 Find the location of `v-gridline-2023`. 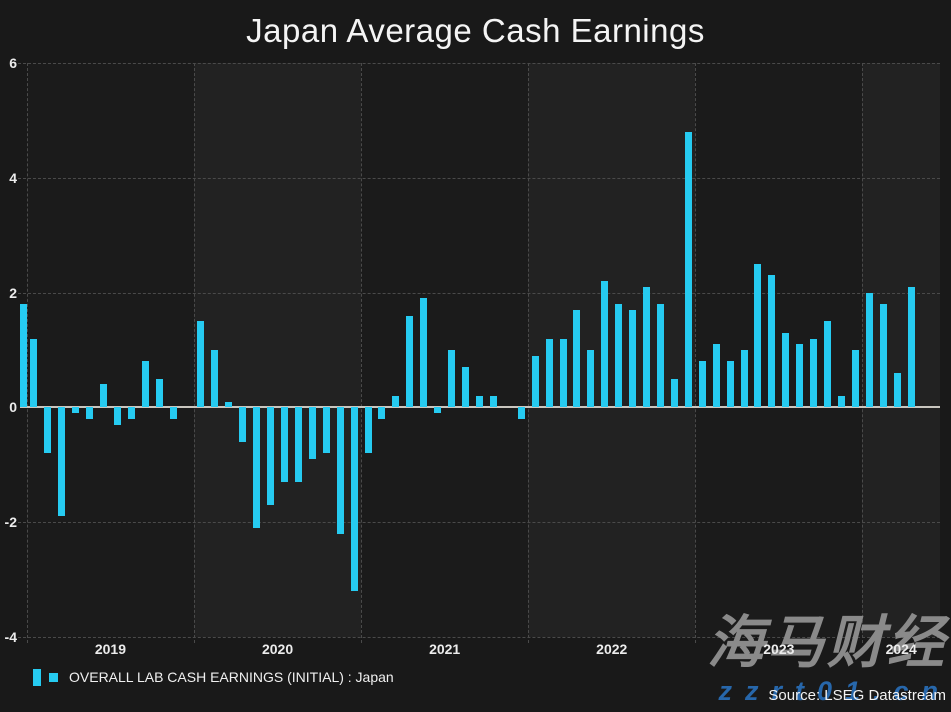

v-gridline-2023 is located at coordinates (696, 353).